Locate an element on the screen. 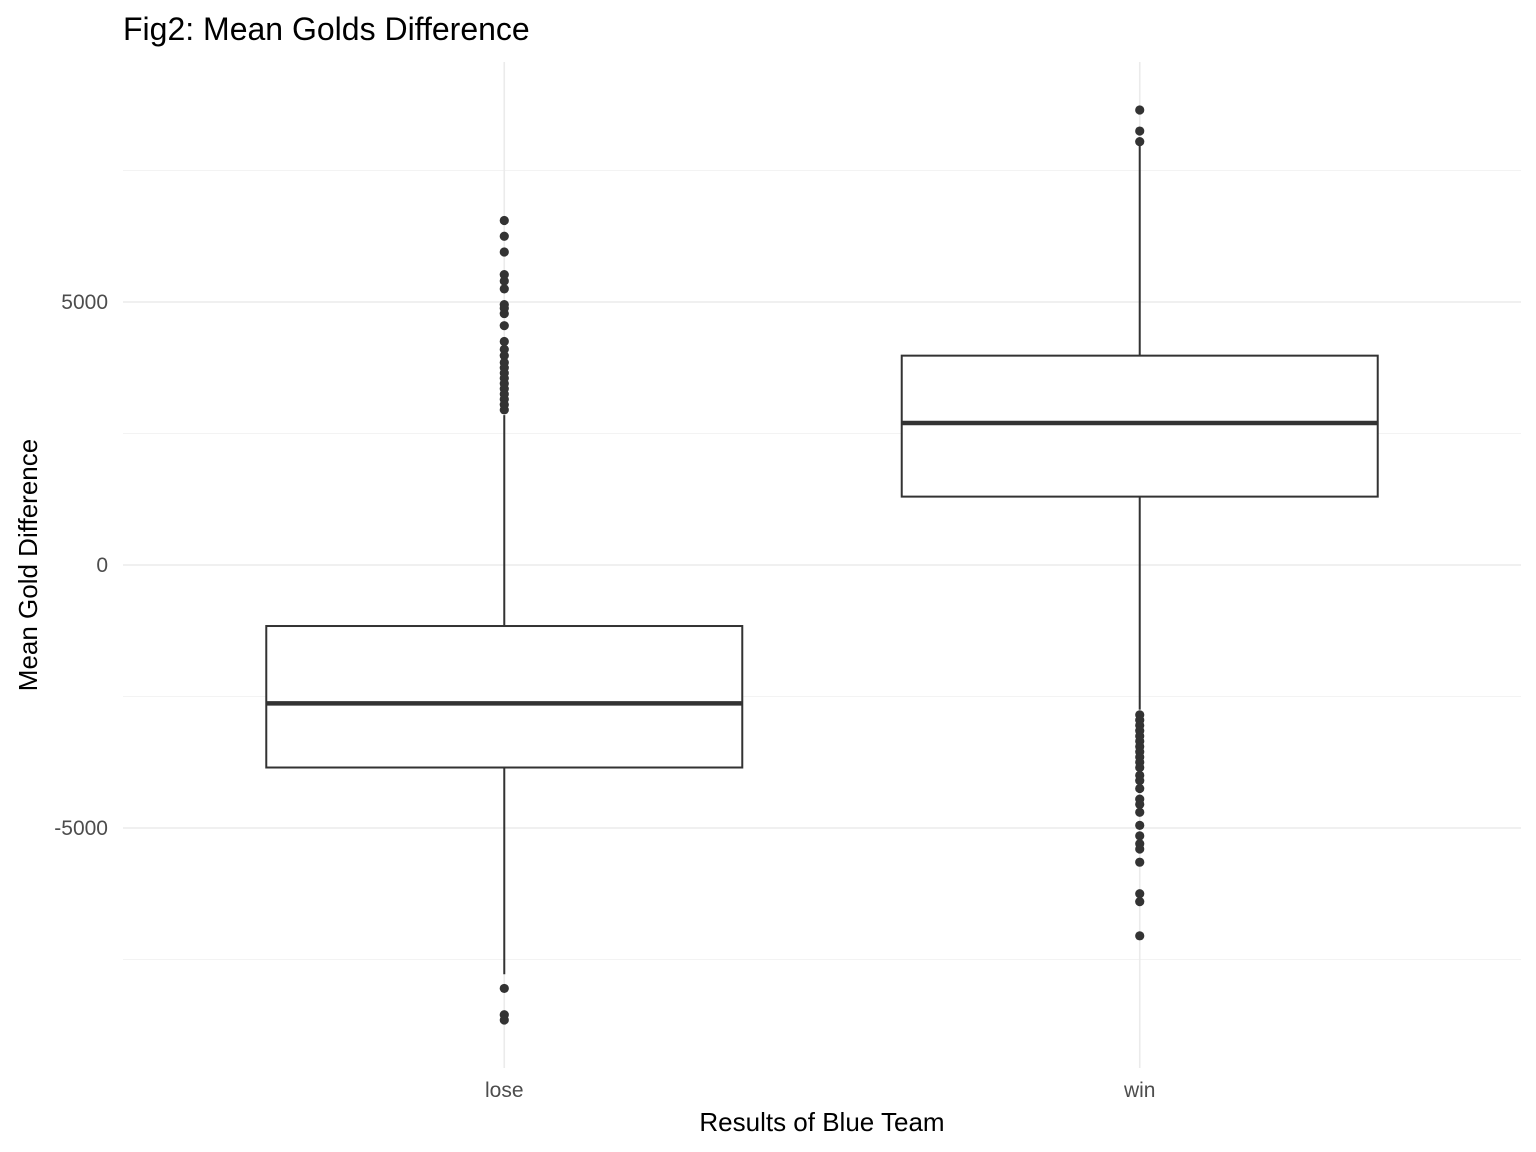 The height and width of the screenshot is (1152, 1536). x-axis-title: Results of Blue Team is located at coordinates (821, 1122).